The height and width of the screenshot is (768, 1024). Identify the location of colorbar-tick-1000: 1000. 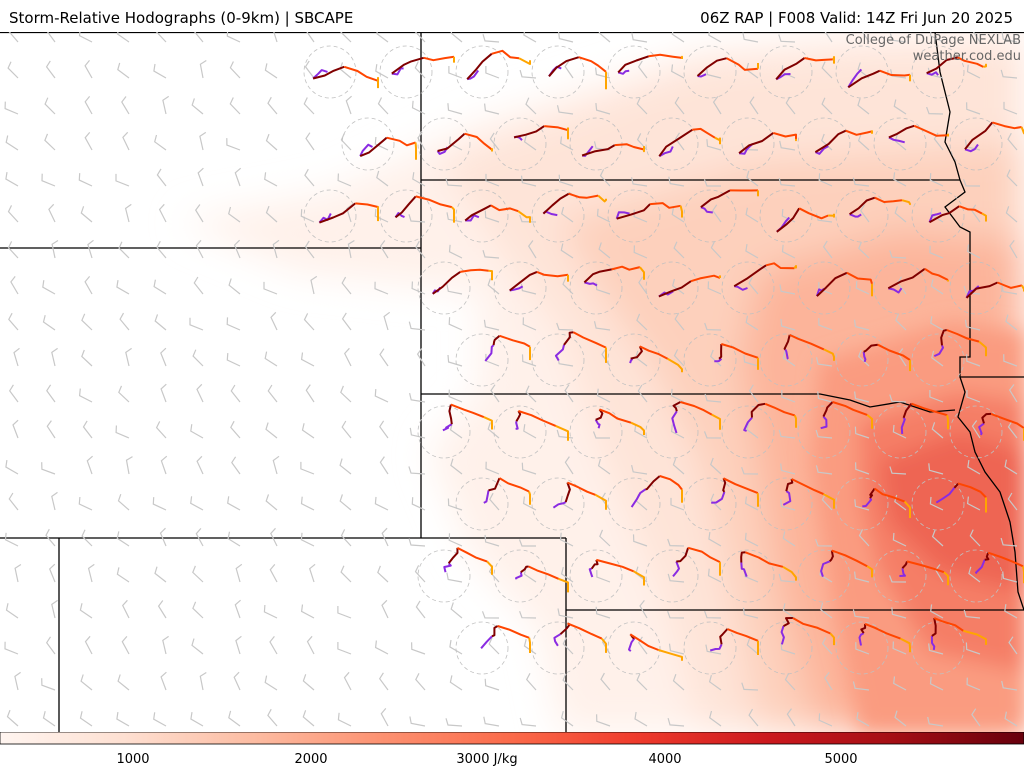
(133, 759).